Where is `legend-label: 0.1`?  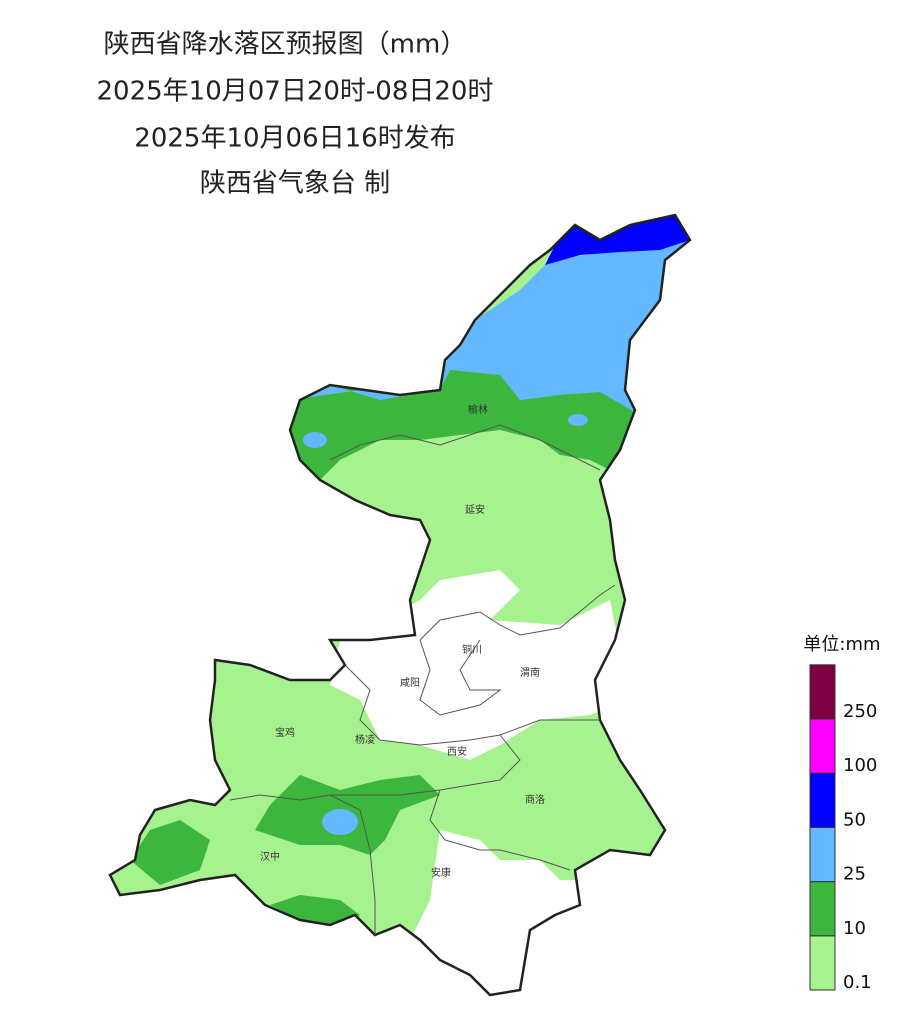
legend-label: 0.1 is located at coordinates (857, 982).